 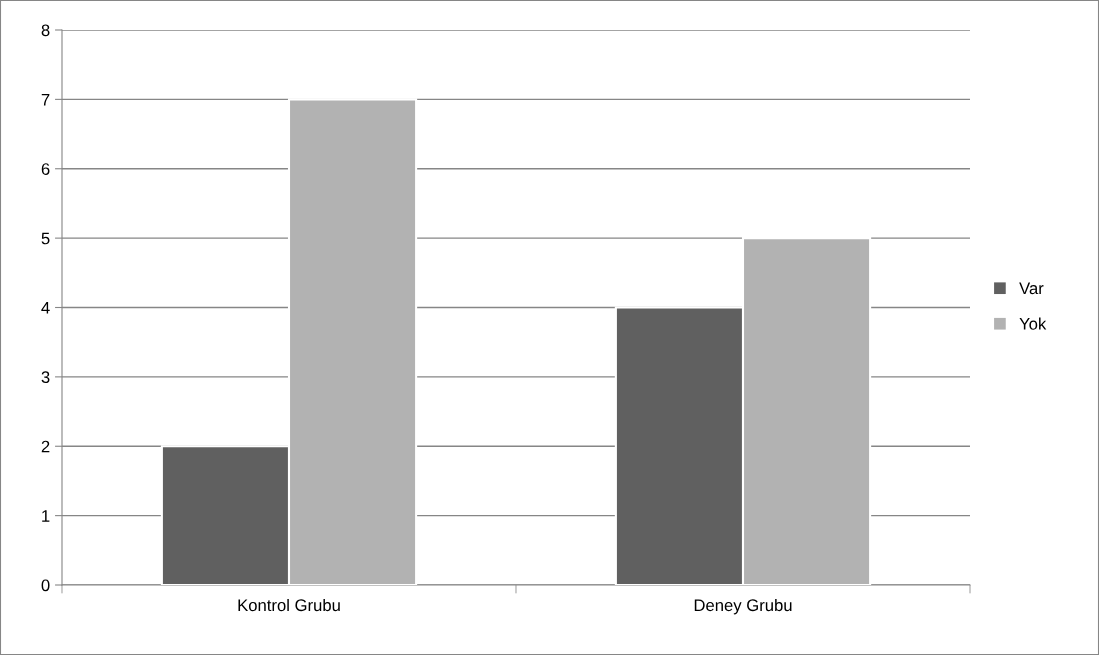 What do you see at coordinates (45, 308) in the screenshot?
I see `y-tick-label: 4` at bounding box center [45, 308].